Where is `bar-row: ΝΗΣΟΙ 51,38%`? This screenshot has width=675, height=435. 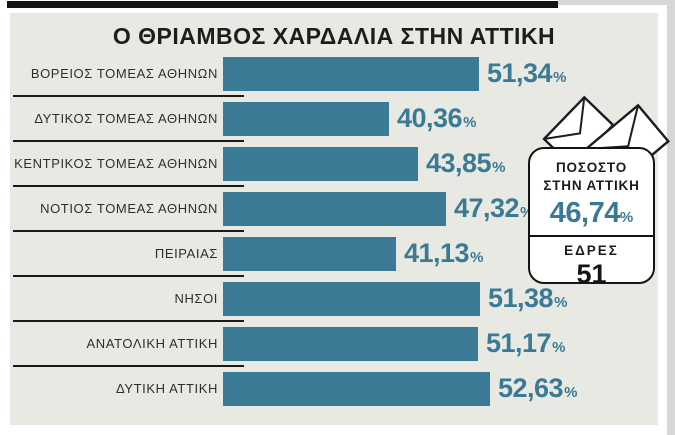
bar-row: ΝΗΣΟΙ 51,38% is located at coordinates (334, 299).